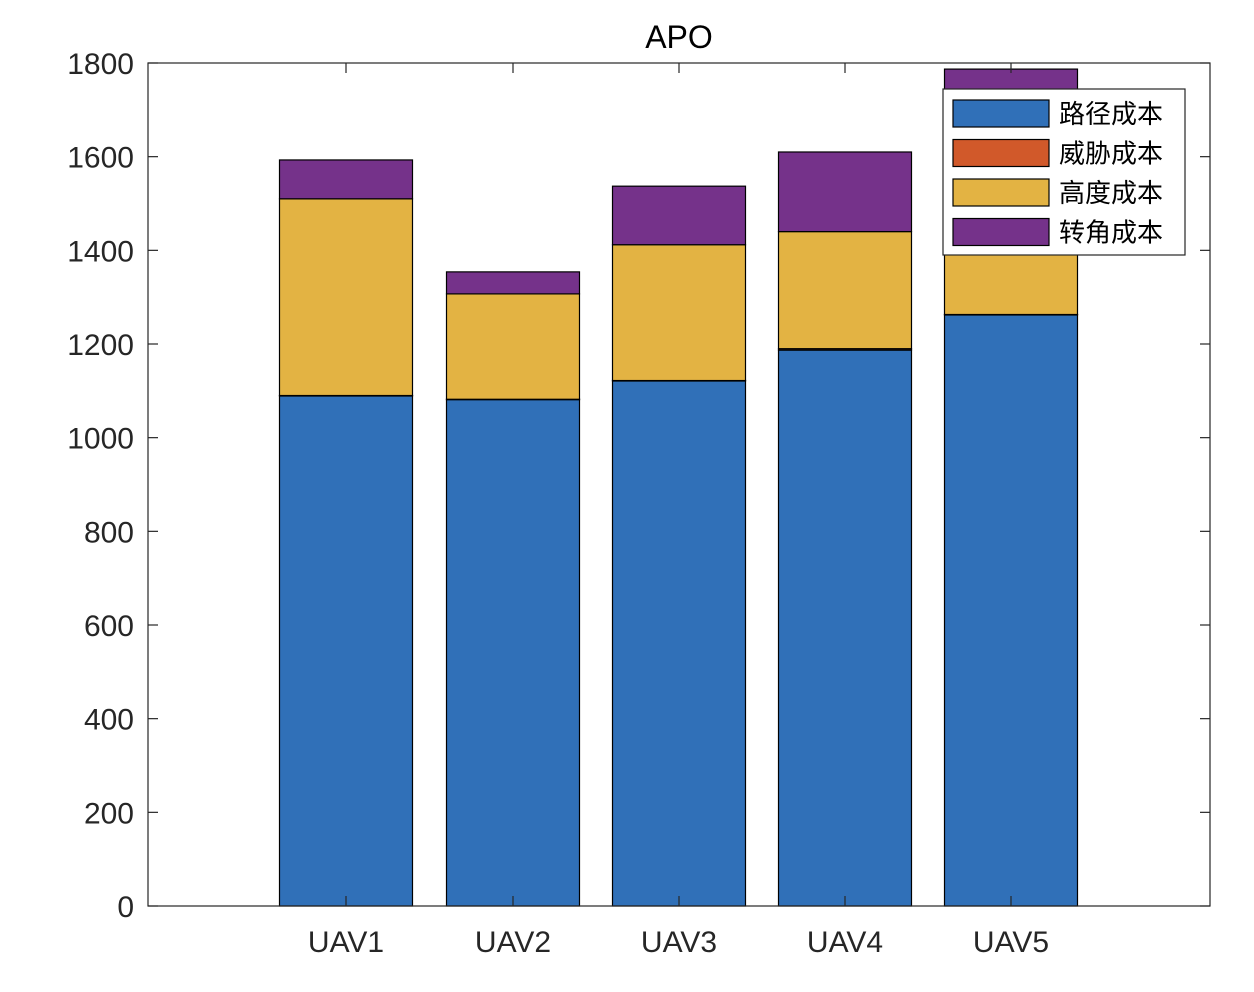 This screenshot has height=992, width=1254. What do you see at coordinates (100, 158) in the screenshot?
I see `y-tick-label: 1600` at bounding box center [100, 158].